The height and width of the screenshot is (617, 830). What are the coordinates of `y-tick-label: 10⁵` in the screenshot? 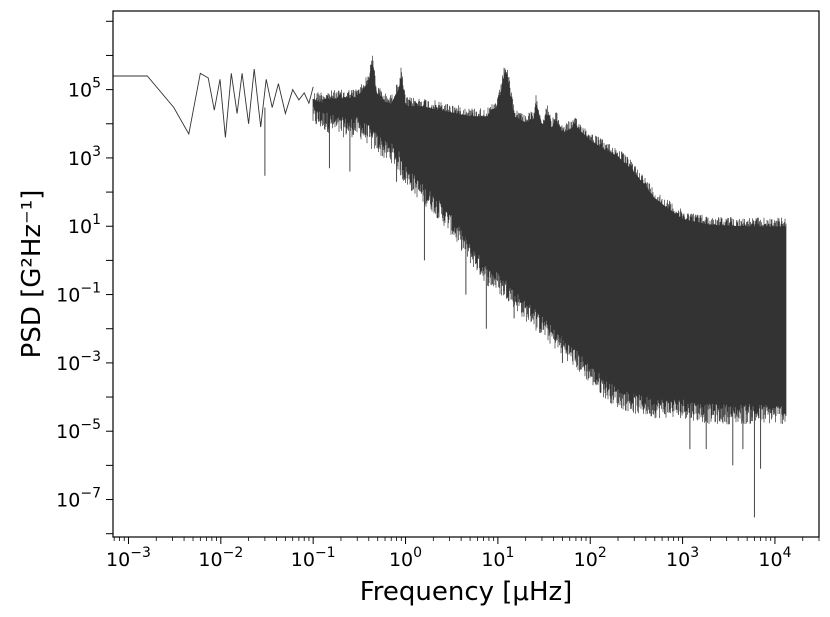 It's located at (84, 89).